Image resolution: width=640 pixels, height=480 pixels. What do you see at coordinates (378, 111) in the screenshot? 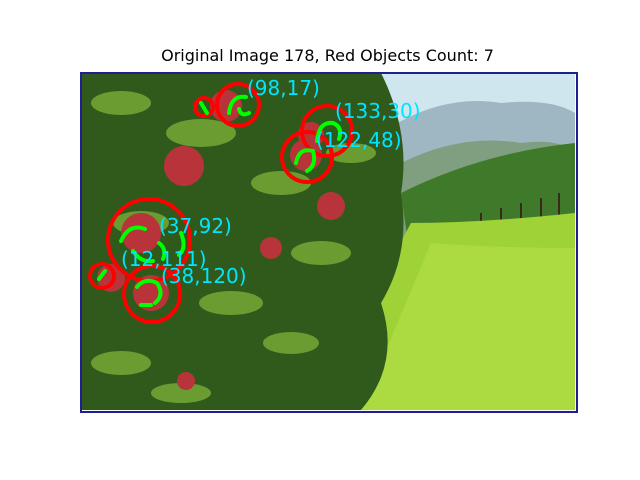
I see `detection-label: (133,30)` at bounding box center [378, 111].